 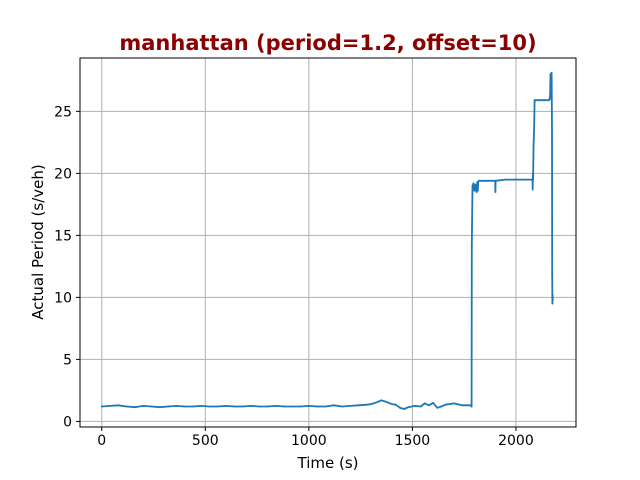 What do you see at coordinates (63, 112) in the screenshot?
I see `y-tick-label: 25` at bounding box center [63, 112].